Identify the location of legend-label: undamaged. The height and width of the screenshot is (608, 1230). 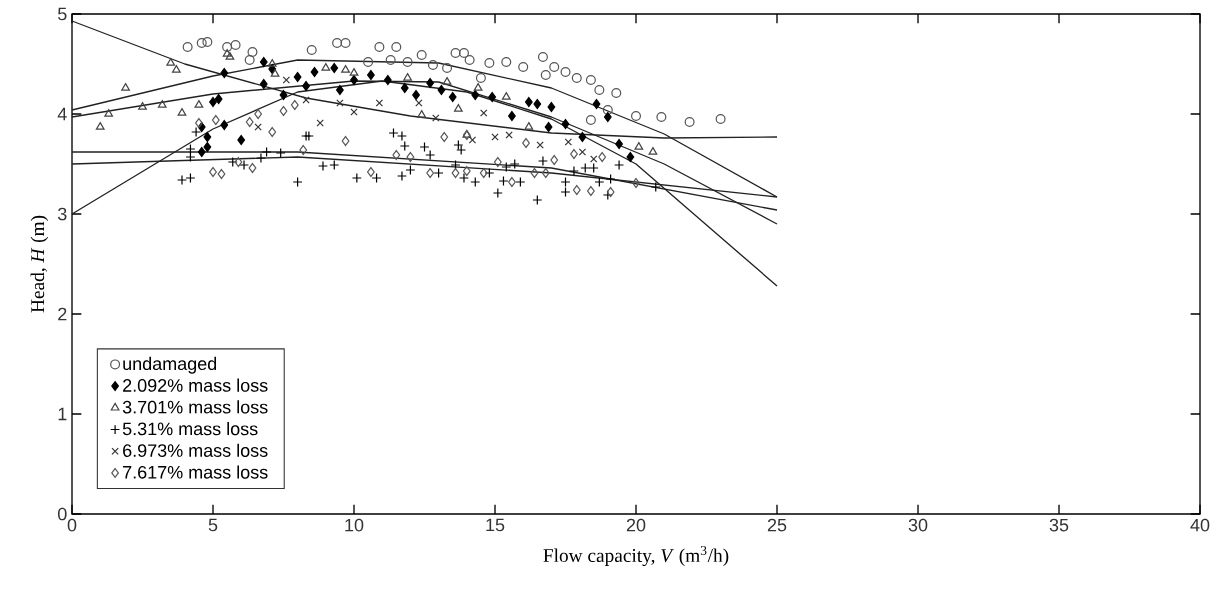
(170, 365).